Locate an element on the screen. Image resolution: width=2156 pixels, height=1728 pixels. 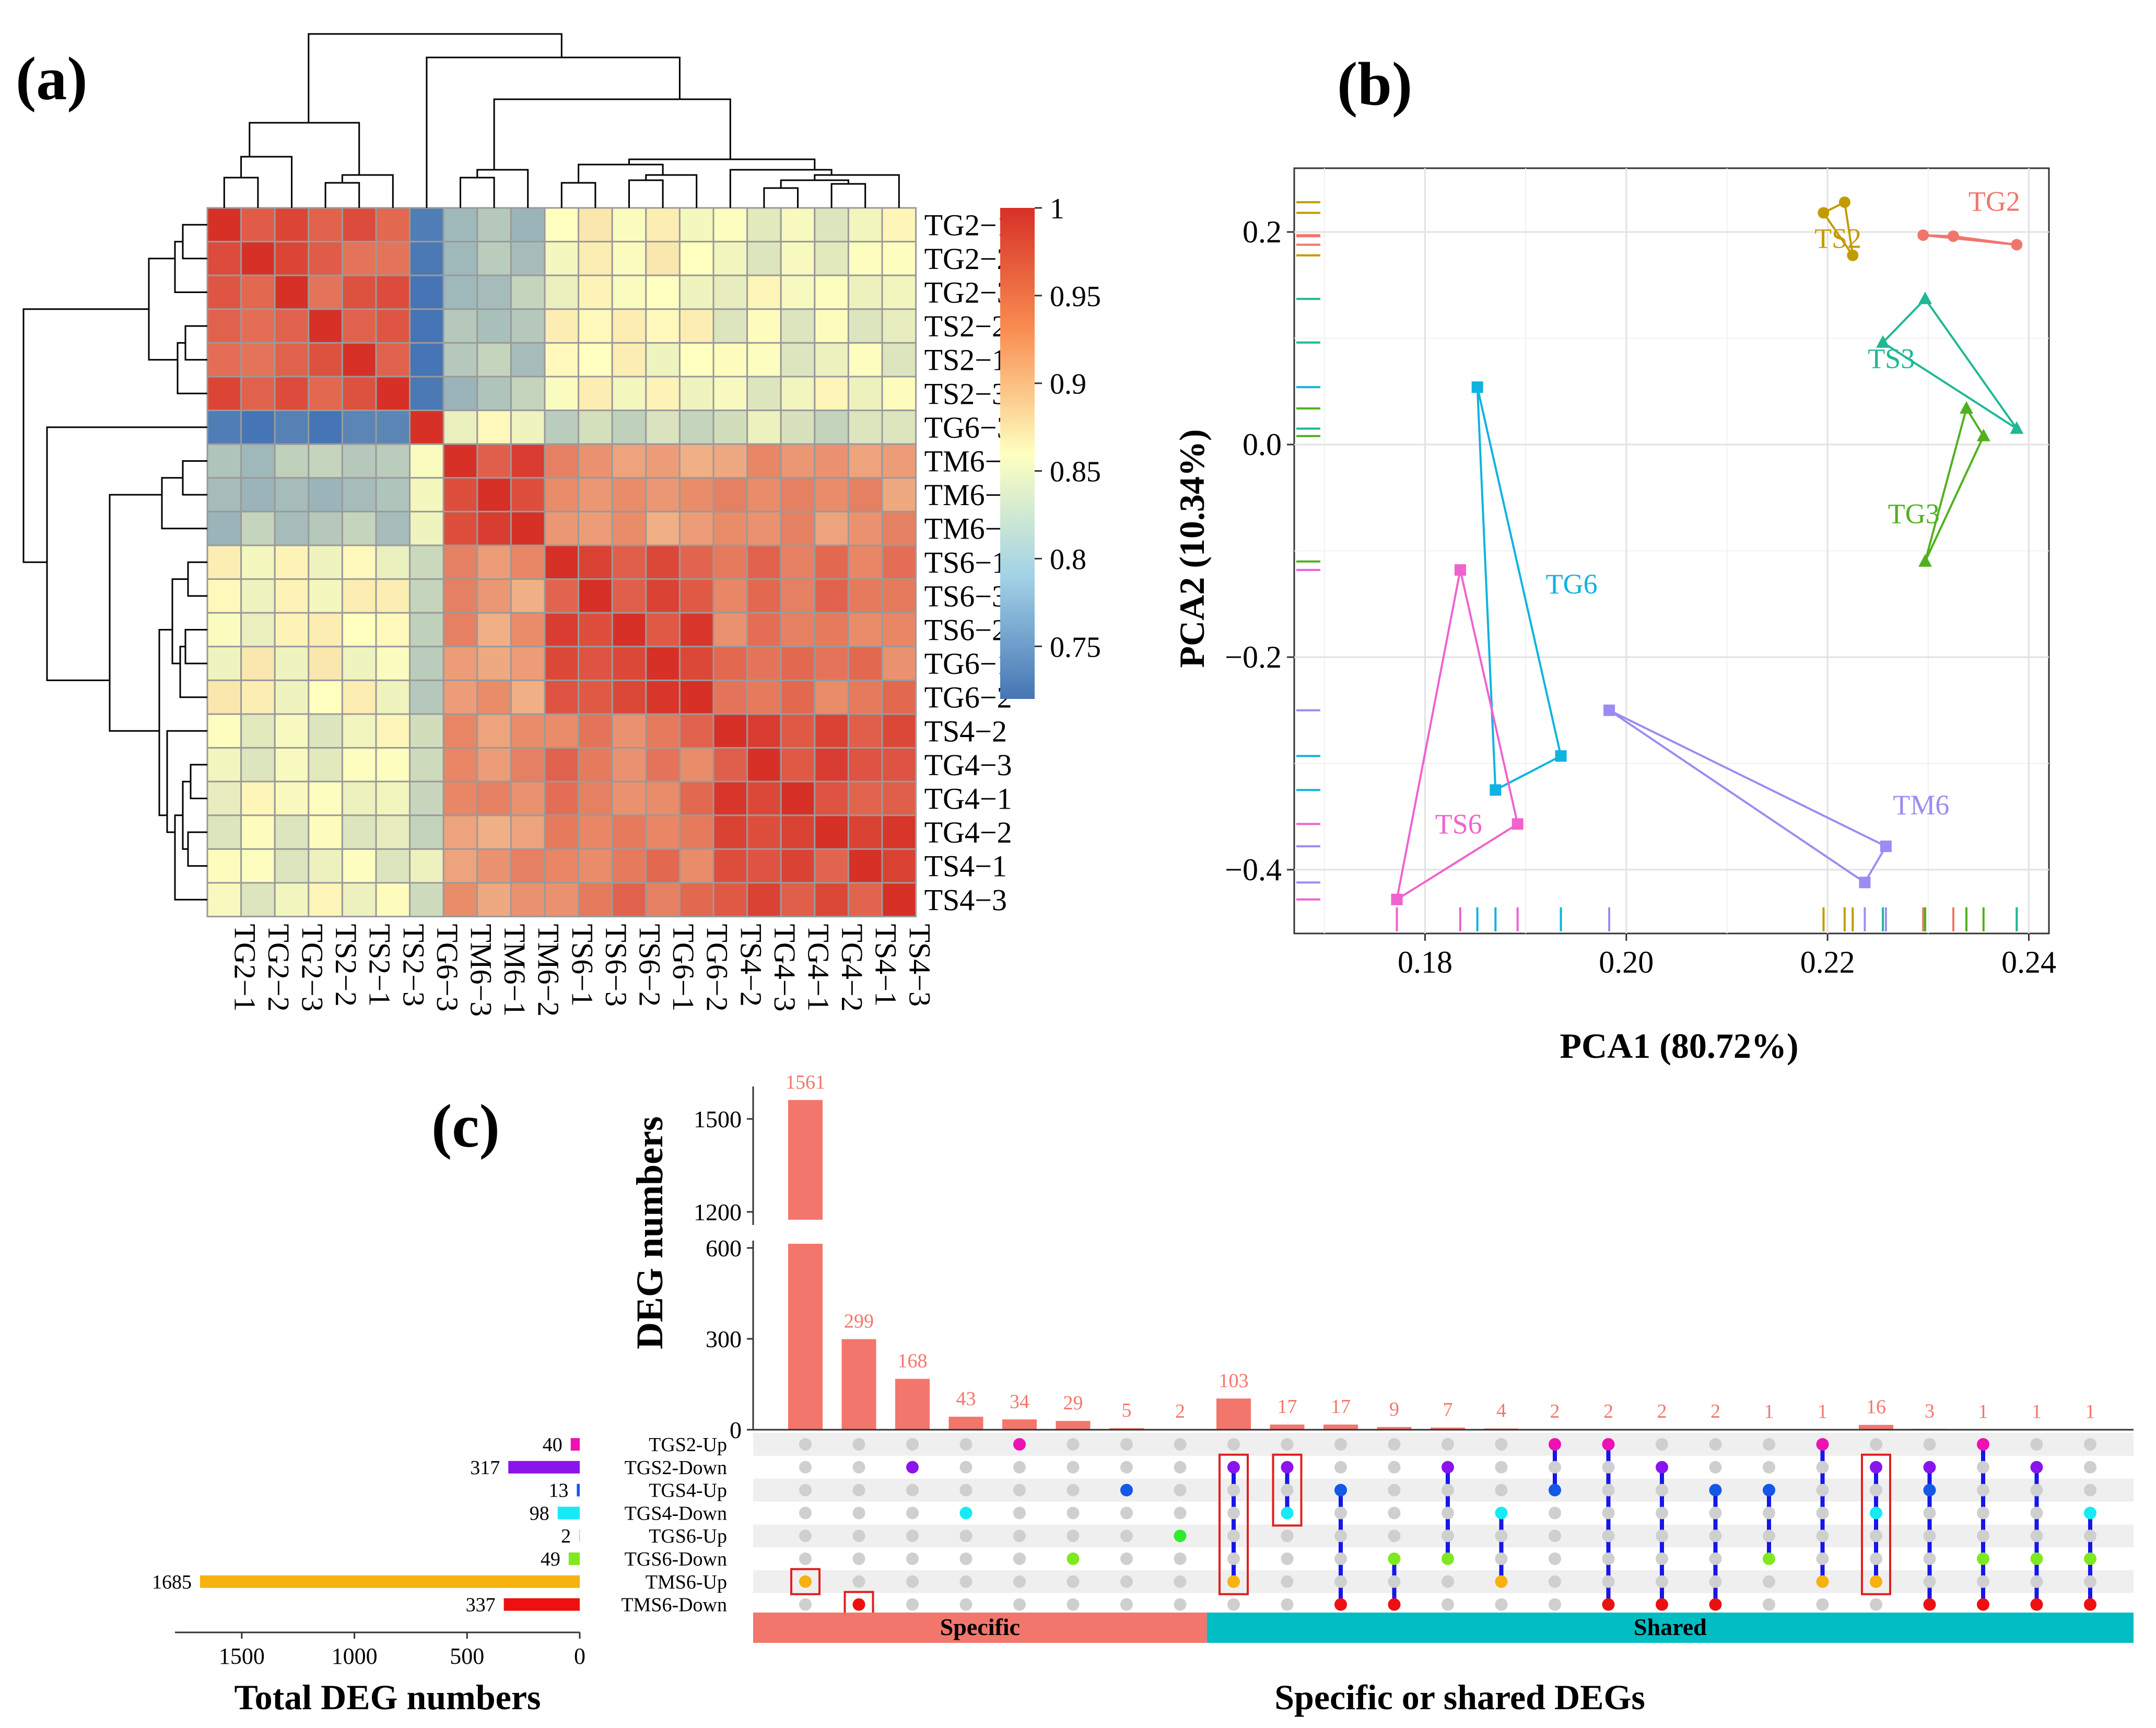
heatmap-column-label: TG6−2 is located at coordinates (717, 968).